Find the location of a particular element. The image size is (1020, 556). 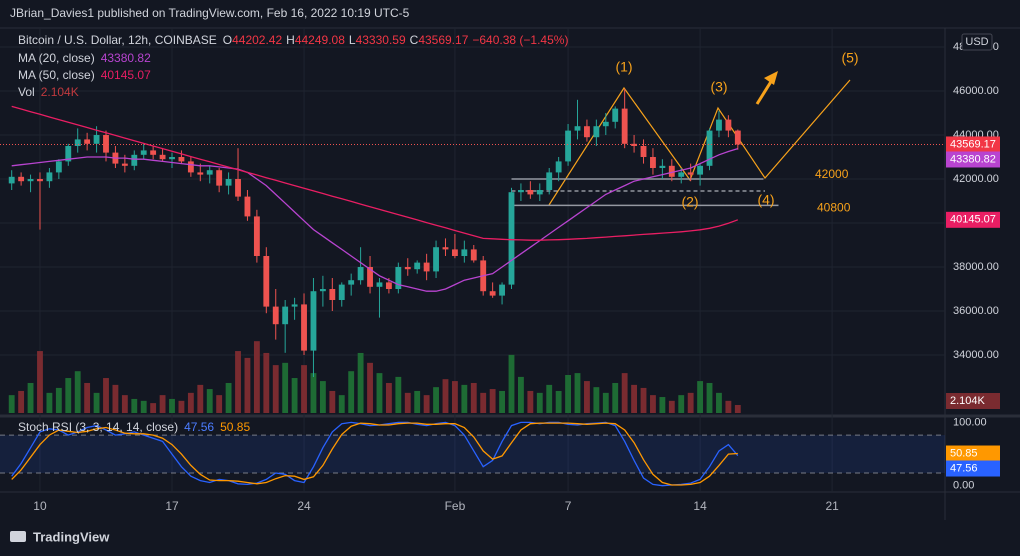

x-tick-label: 17 is located at coordinates (172, 506).